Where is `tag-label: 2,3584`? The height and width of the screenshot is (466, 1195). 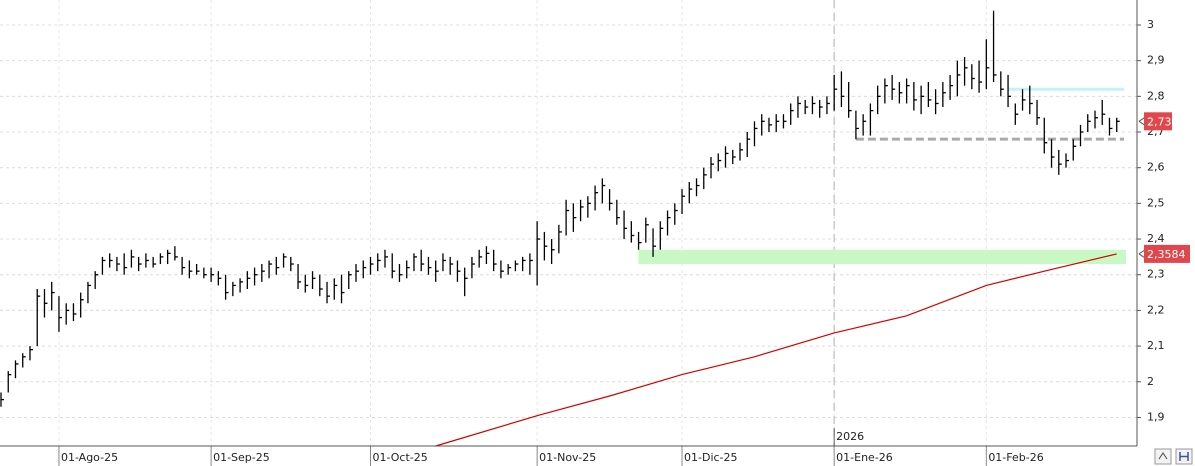
tag-label: 2,3584 is located at coordinates (1166, 254).